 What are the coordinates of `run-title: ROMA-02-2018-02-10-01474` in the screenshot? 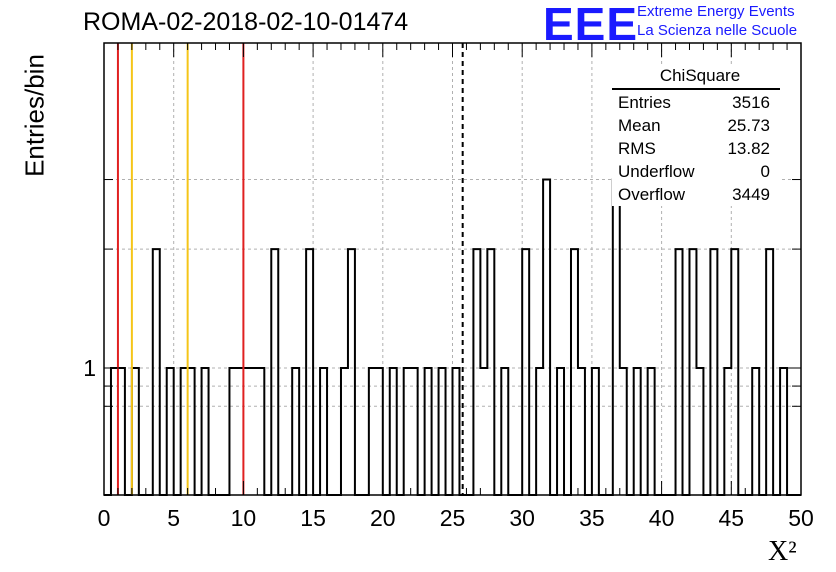 It's located at (246, 22).